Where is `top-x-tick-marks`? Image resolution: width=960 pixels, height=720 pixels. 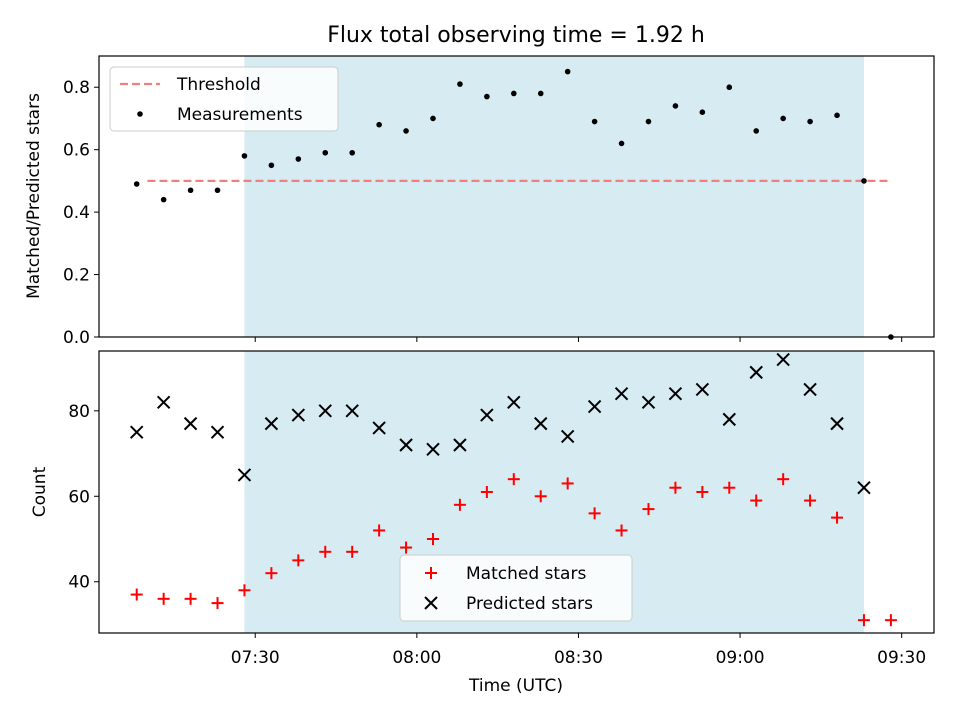 top-x-tick-marks is located at coordinates (578, 339).